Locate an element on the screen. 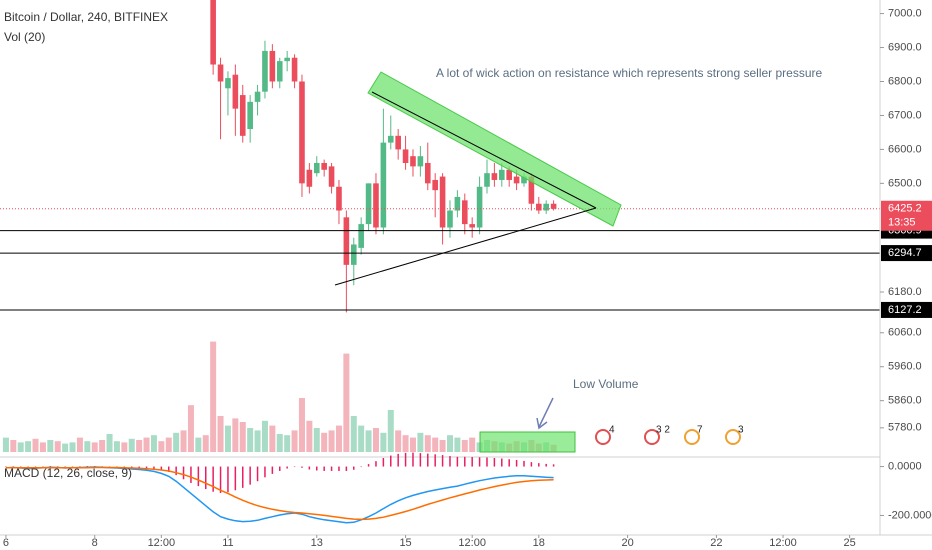  y-tick-label: 6600.0 is located at coordinates (905, 149).